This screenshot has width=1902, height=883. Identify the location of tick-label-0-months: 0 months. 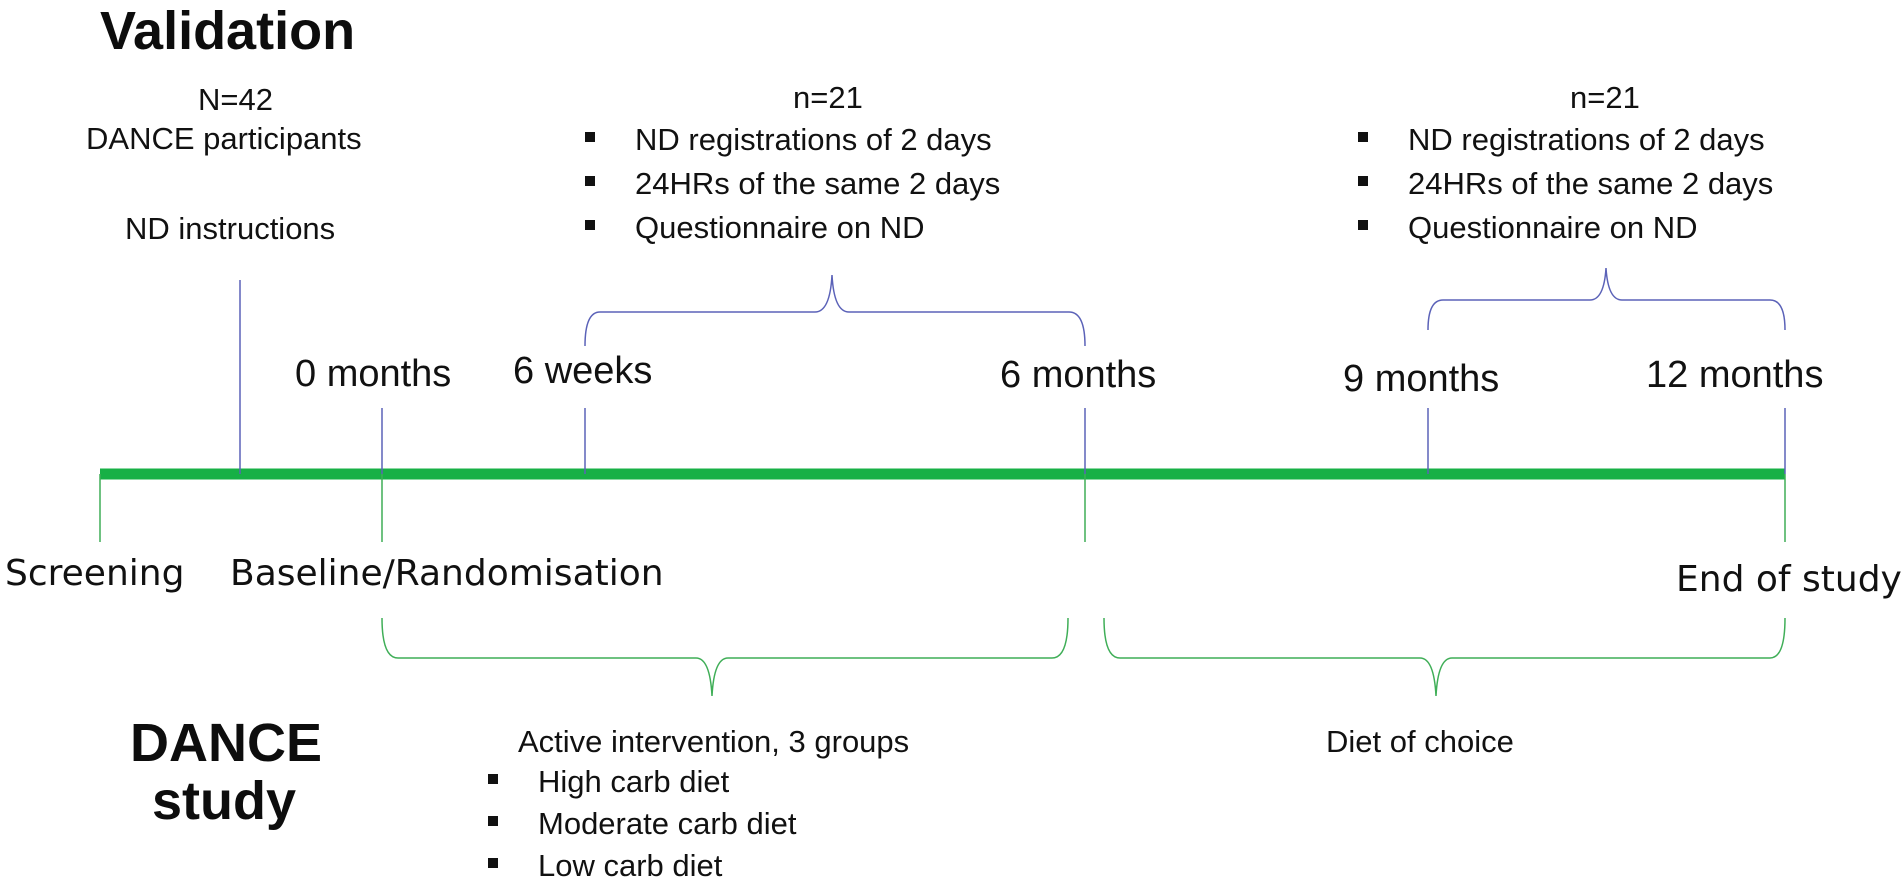
(373, 374).